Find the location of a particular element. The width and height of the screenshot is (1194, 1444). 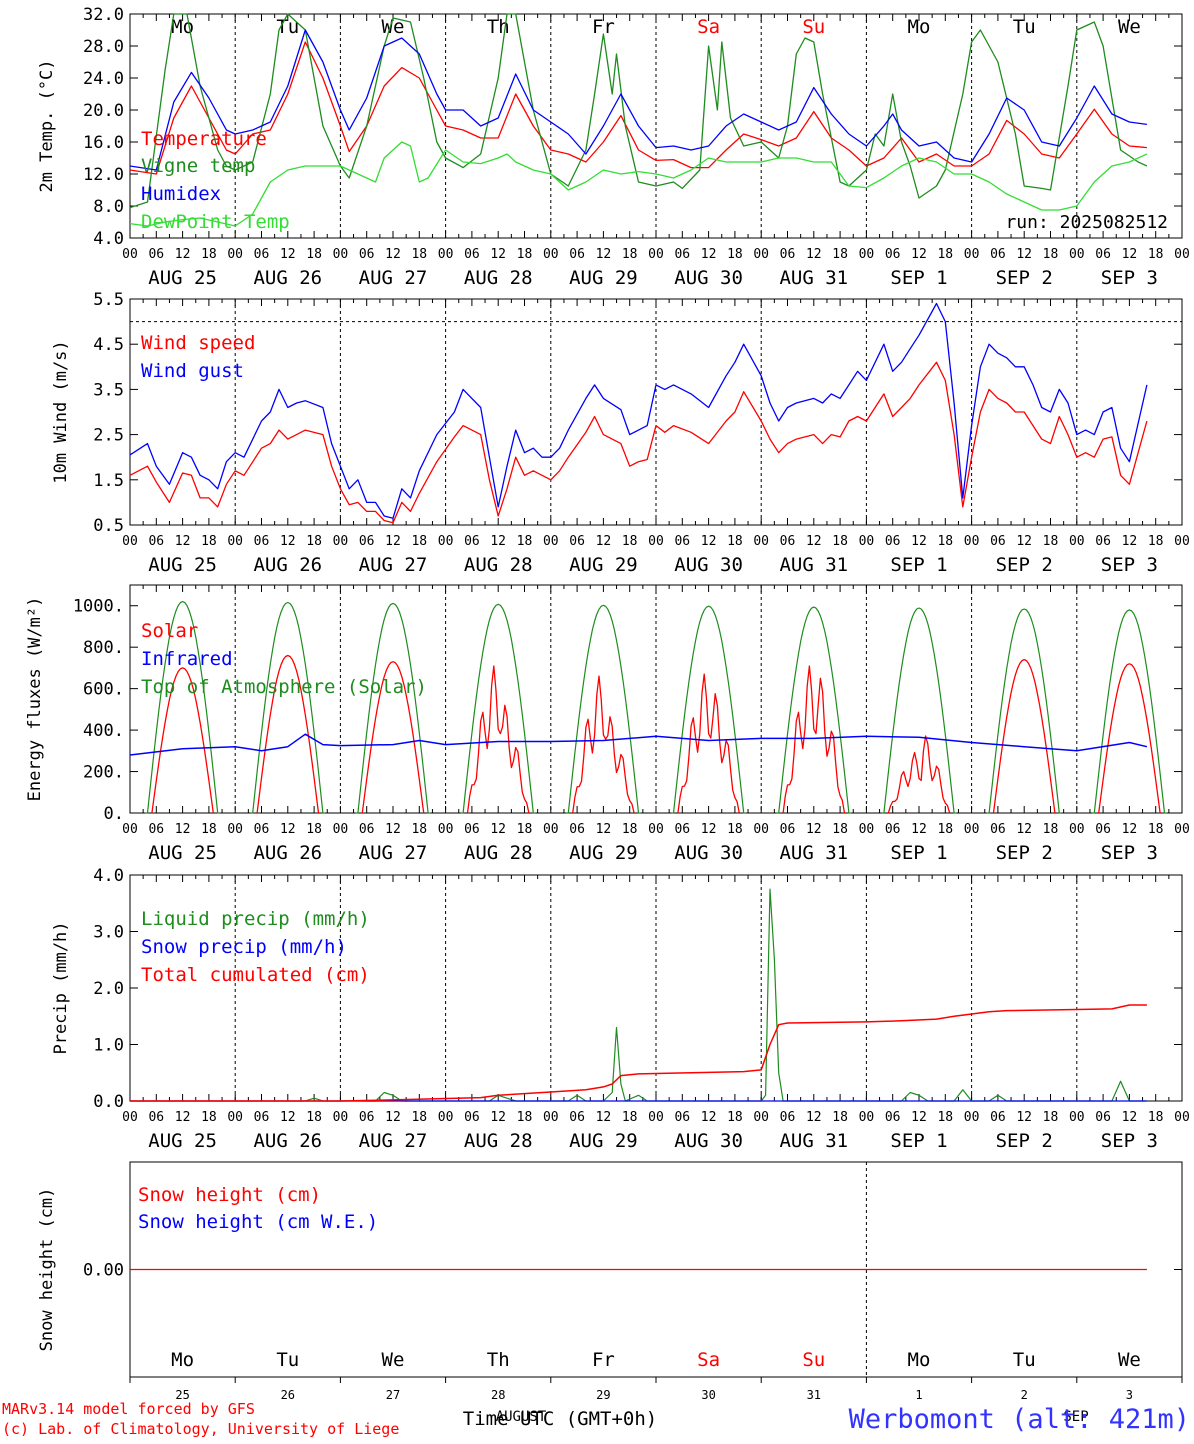

day-number-label: 26 is located at coordinates (288, 1395).